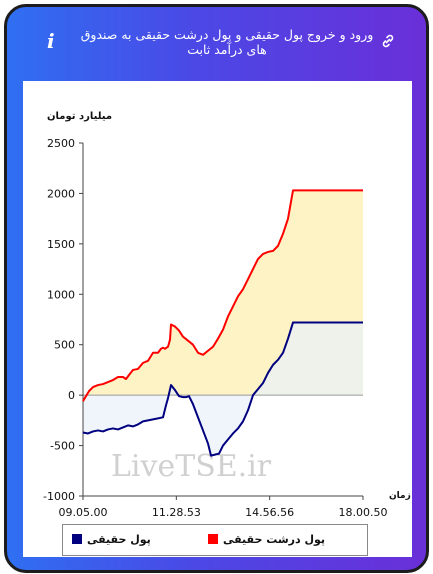  What do you see at coordinates (274, 539) in the screenshot?
I see `legend-label-big-real-money: پول درشت حقیقی` at bounding box center [274, 539].